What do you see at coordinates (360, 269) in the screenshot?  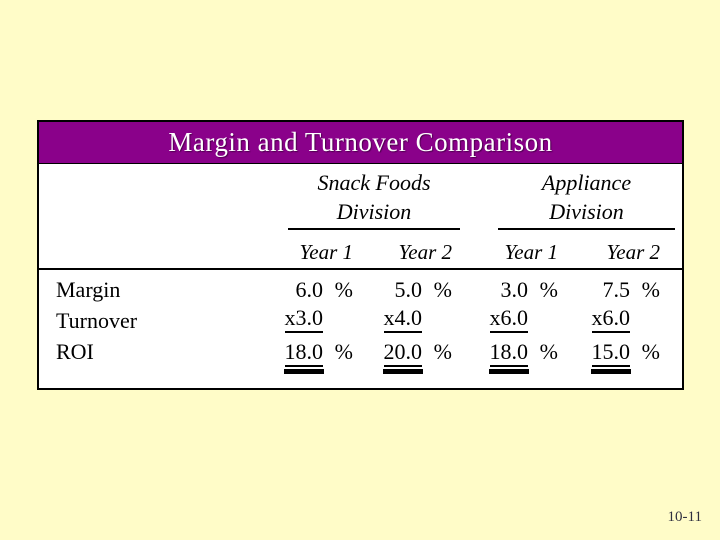 I see `header-divider-rule` at bounding box center [360, 269].